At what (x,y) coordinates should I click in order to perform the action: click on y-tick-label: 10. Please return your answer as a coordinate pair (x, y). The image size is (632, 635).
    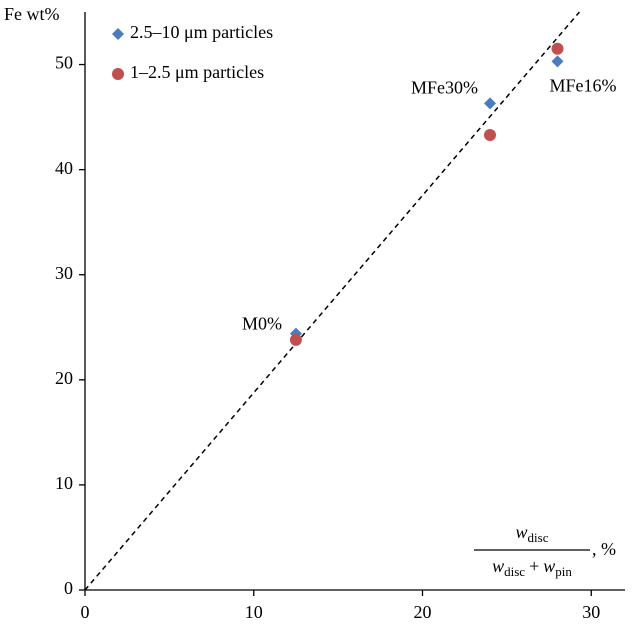
    Looking at the image, I should click on (64, 483).